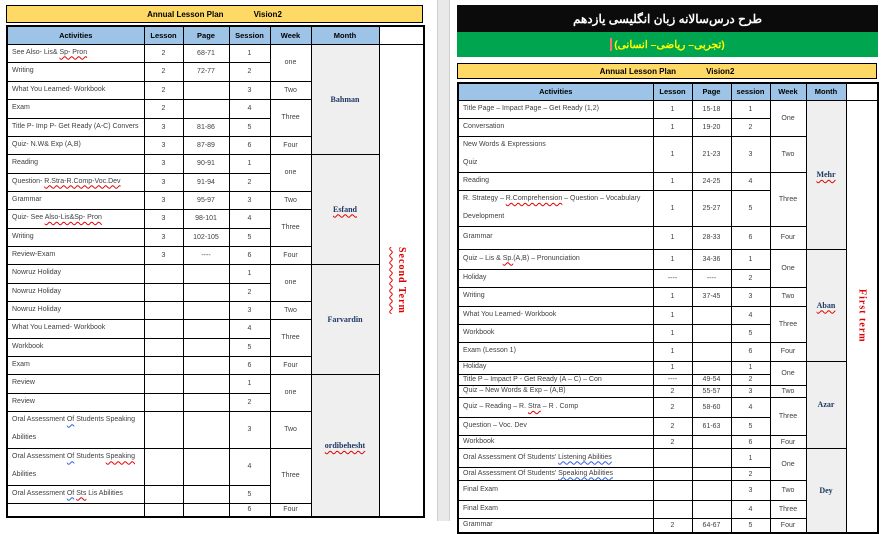 The height and width of the screenshot is (534, 885). I want to click on term-column-header, so click(401, 35).